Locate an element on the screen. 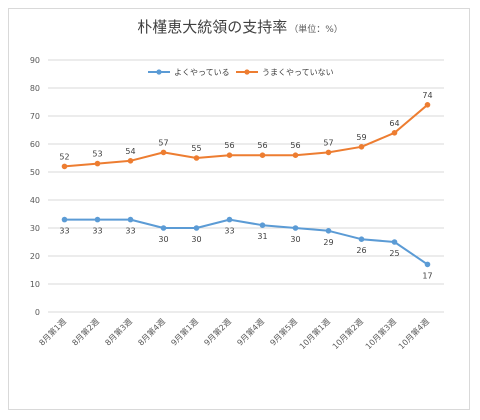 This screenshot has height=420, width=480. x-tick-label: 9月第5週 is located at coordinates (283, 331).